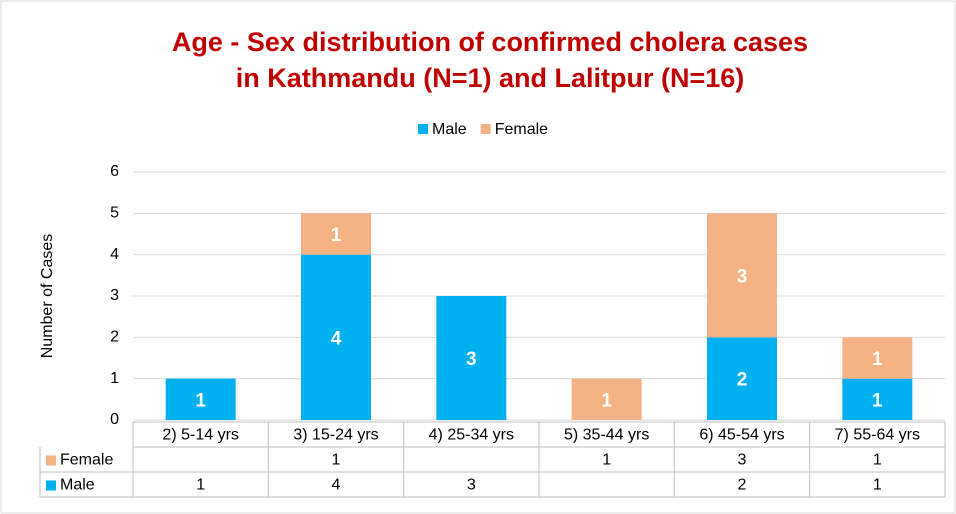 The image size is (956, 514). Describe the element at coordinates (86, 460) in the screenshot. I see `table-row-label: Female` at that location.